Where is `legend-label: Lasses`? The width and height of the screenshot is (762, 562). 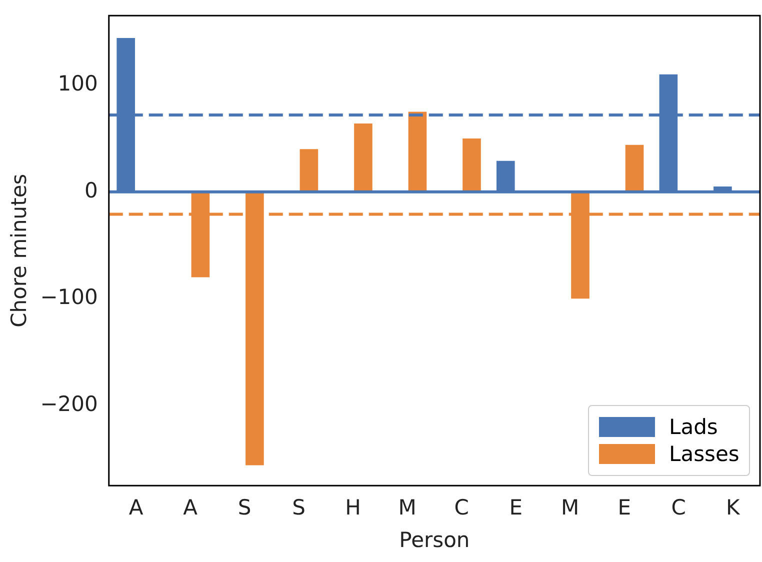 legend-label: Lasses is located at coordinates (704, 454).